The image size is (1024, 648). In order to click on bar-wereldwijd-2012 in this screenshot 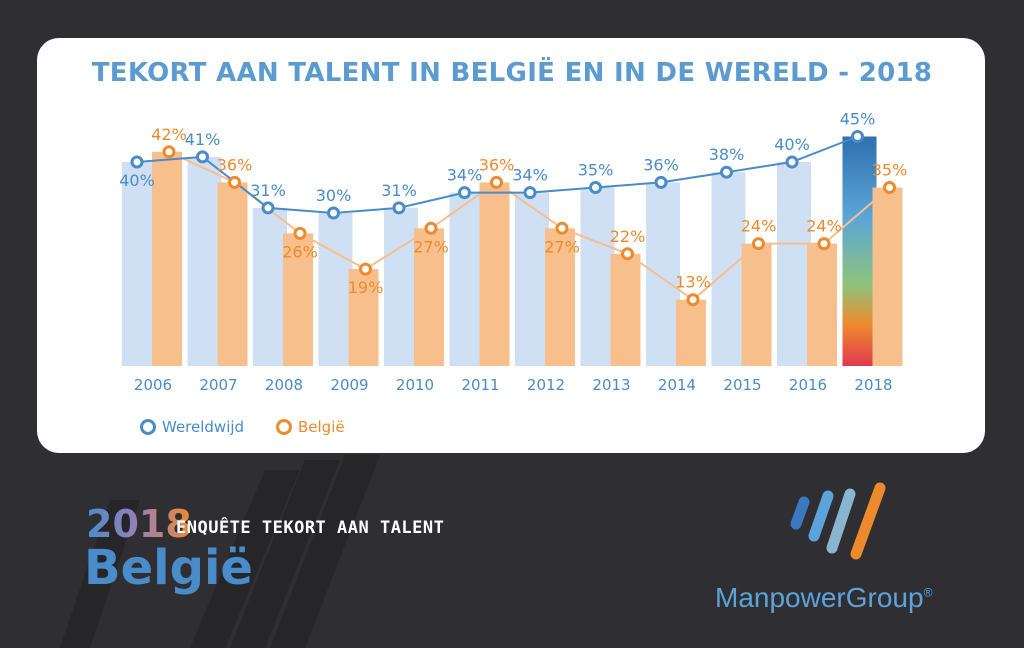, I will do `click(532, 279)`.